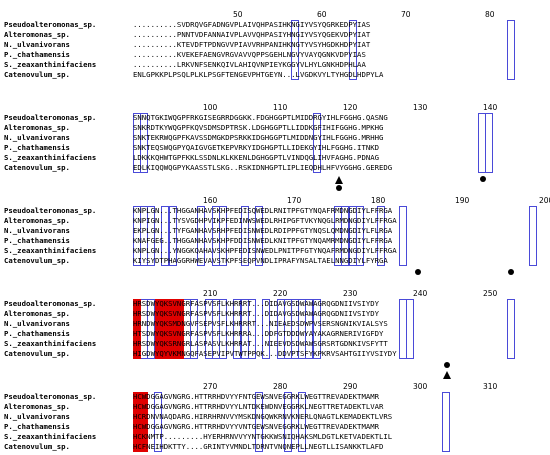 This screenshot has width=550, height=455. Describe the element at coordinates (462, 200) in the screenshot. I see `ruler-number: 190` at that location.